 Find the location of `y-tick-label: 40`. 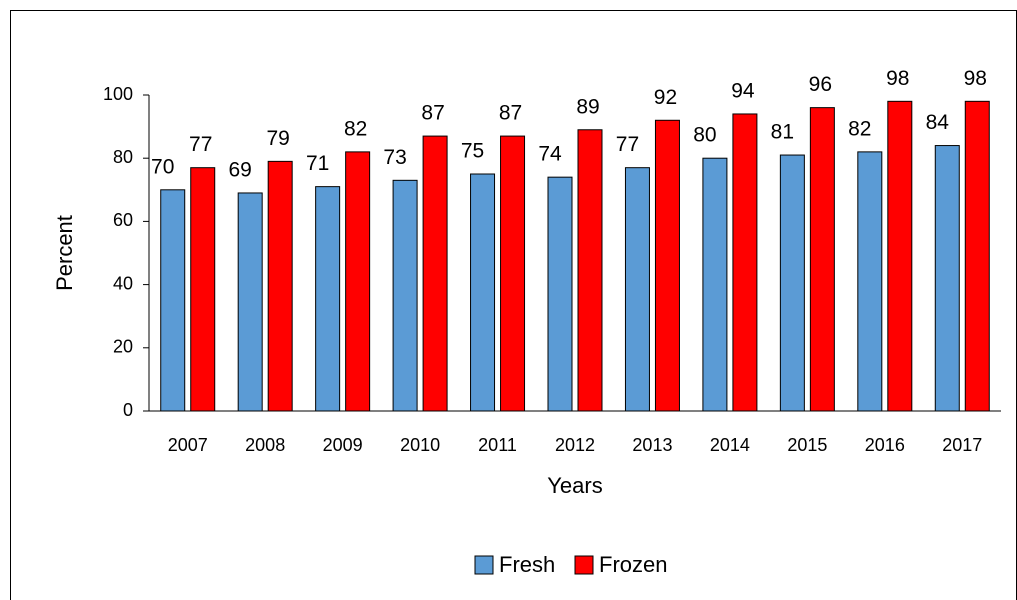

y-tick-label: 40 is located at coordinates (123, 283).